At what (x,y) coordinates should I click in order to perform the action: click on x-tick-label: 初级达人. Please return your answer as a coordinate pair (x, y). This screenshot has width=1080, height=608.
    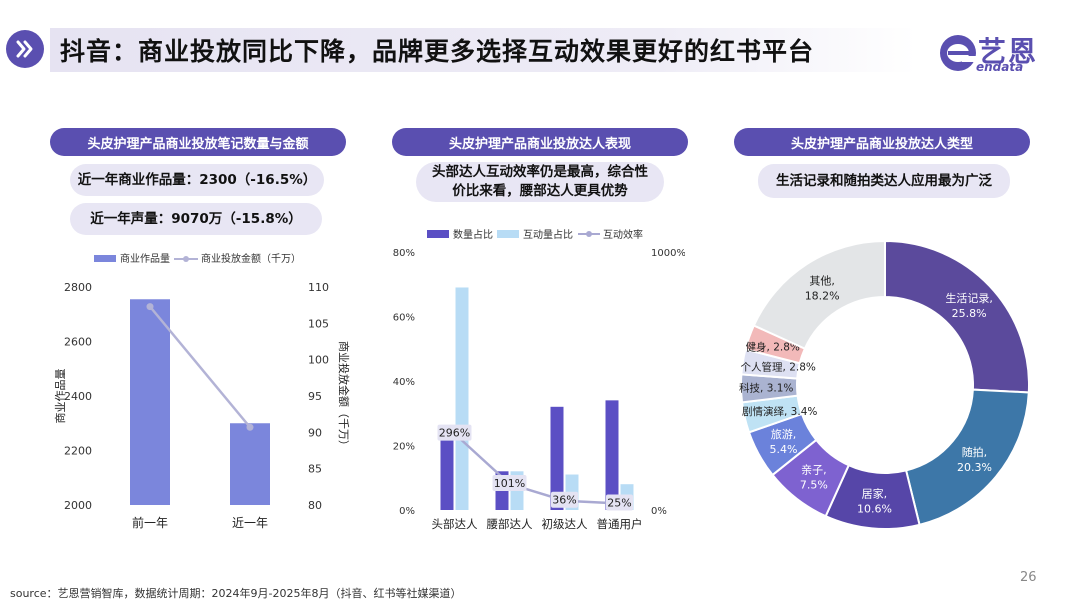
    Looking at the image, I should click on (565, 524).